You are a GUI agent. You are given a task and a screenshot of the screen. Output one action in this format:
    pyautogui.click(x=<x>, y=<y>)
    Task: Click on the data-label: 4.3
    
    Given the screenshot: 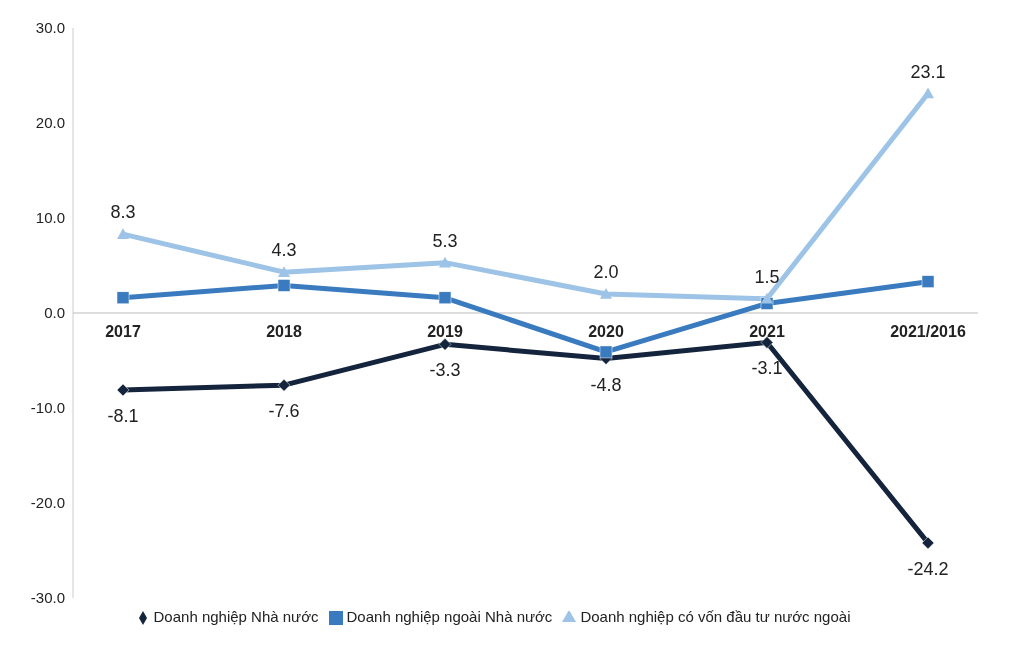 What is the action you would take?
    pyautogui.click(x=284, y=250)
    